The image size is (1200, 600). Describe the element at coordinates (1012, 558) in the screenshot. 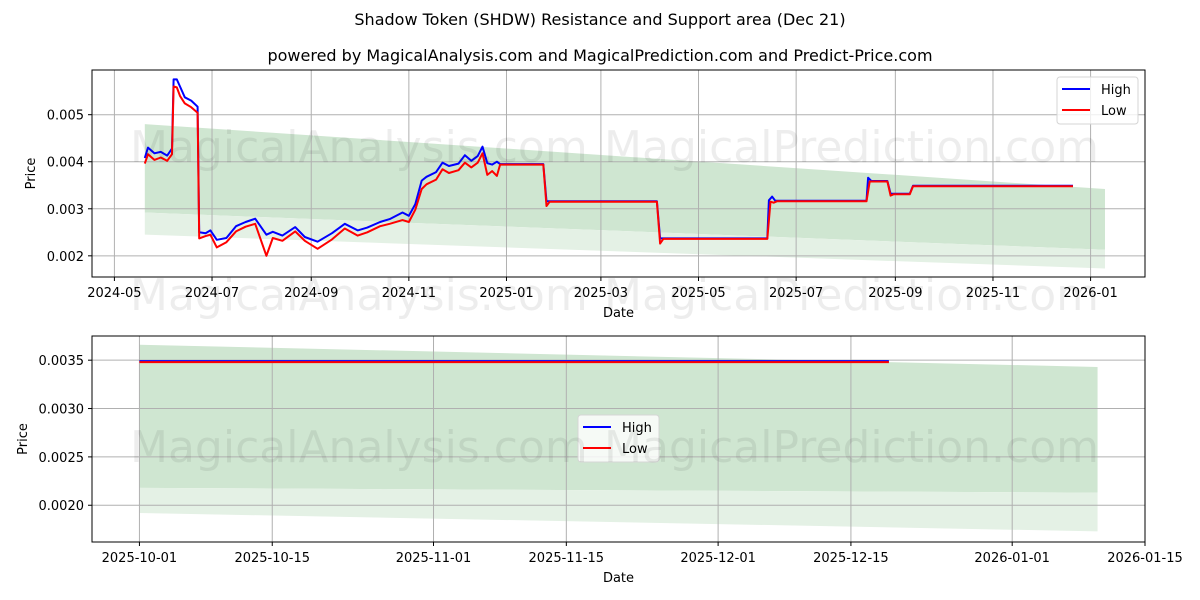

I see `x-tick-label: 2026-01-01` at that location.